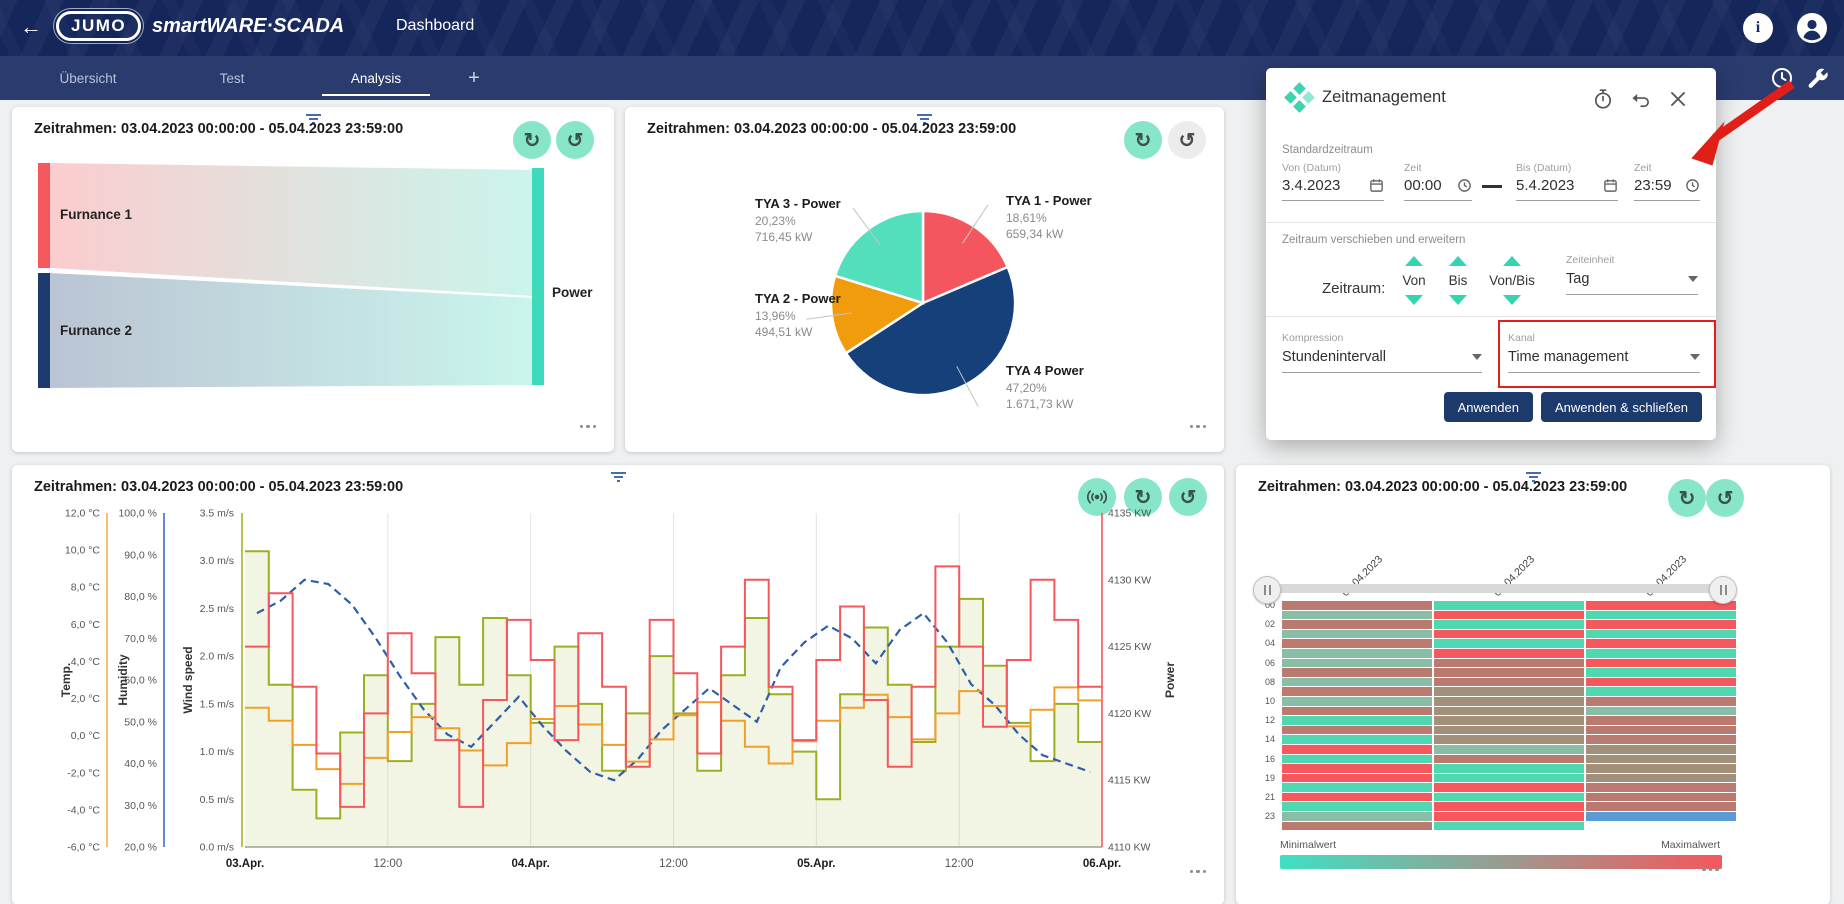  I want to click on add-tab-button: +, so click(474, 77).